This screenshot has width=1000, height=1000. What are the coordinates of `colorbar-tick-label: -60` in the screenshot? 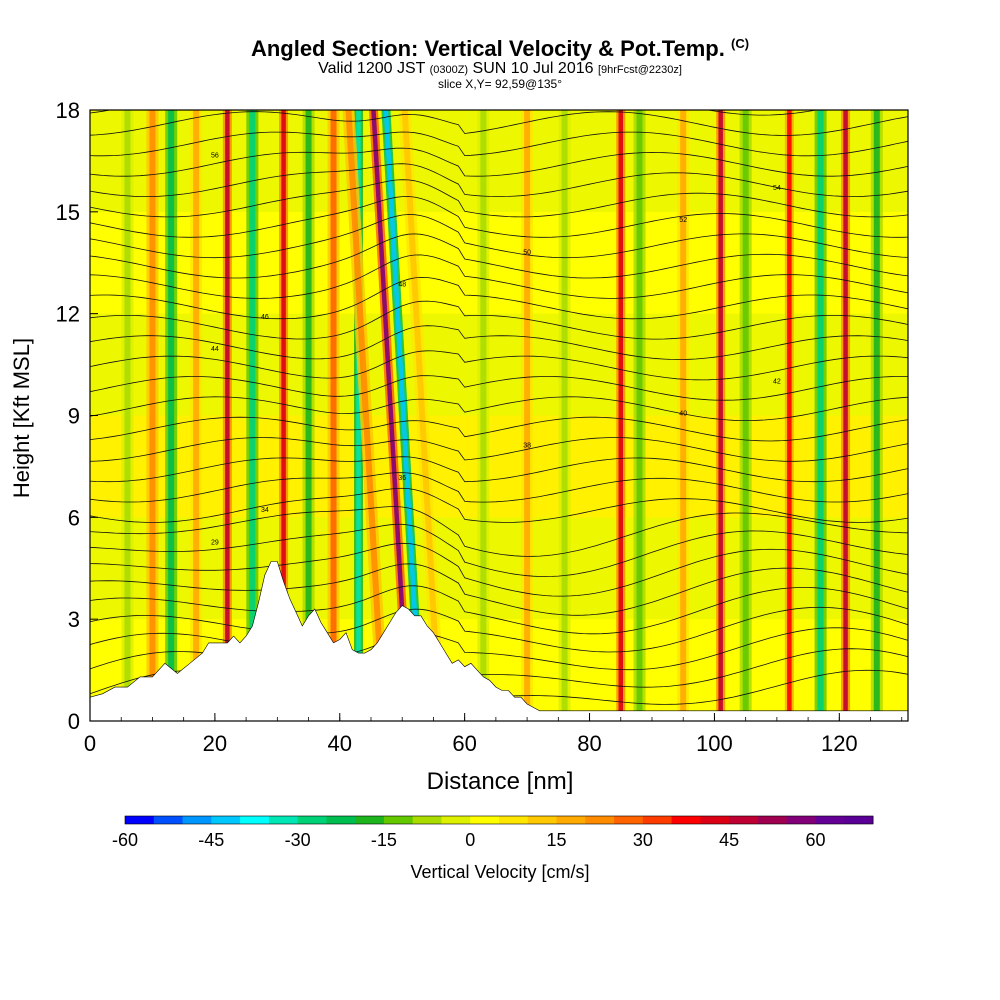 It's located at (125, 840).